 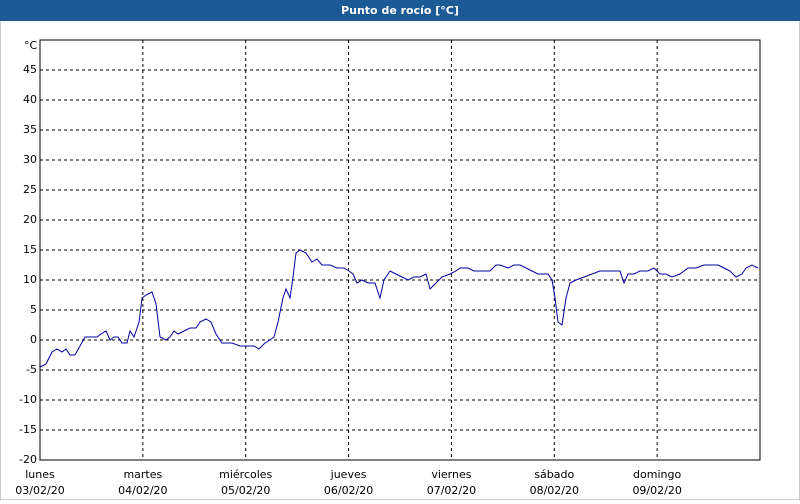 What do you see at coordinates (451, 490) in the screenshot?
I see `x-tick-date: 07/02/20` at bounding box center [451, 490].